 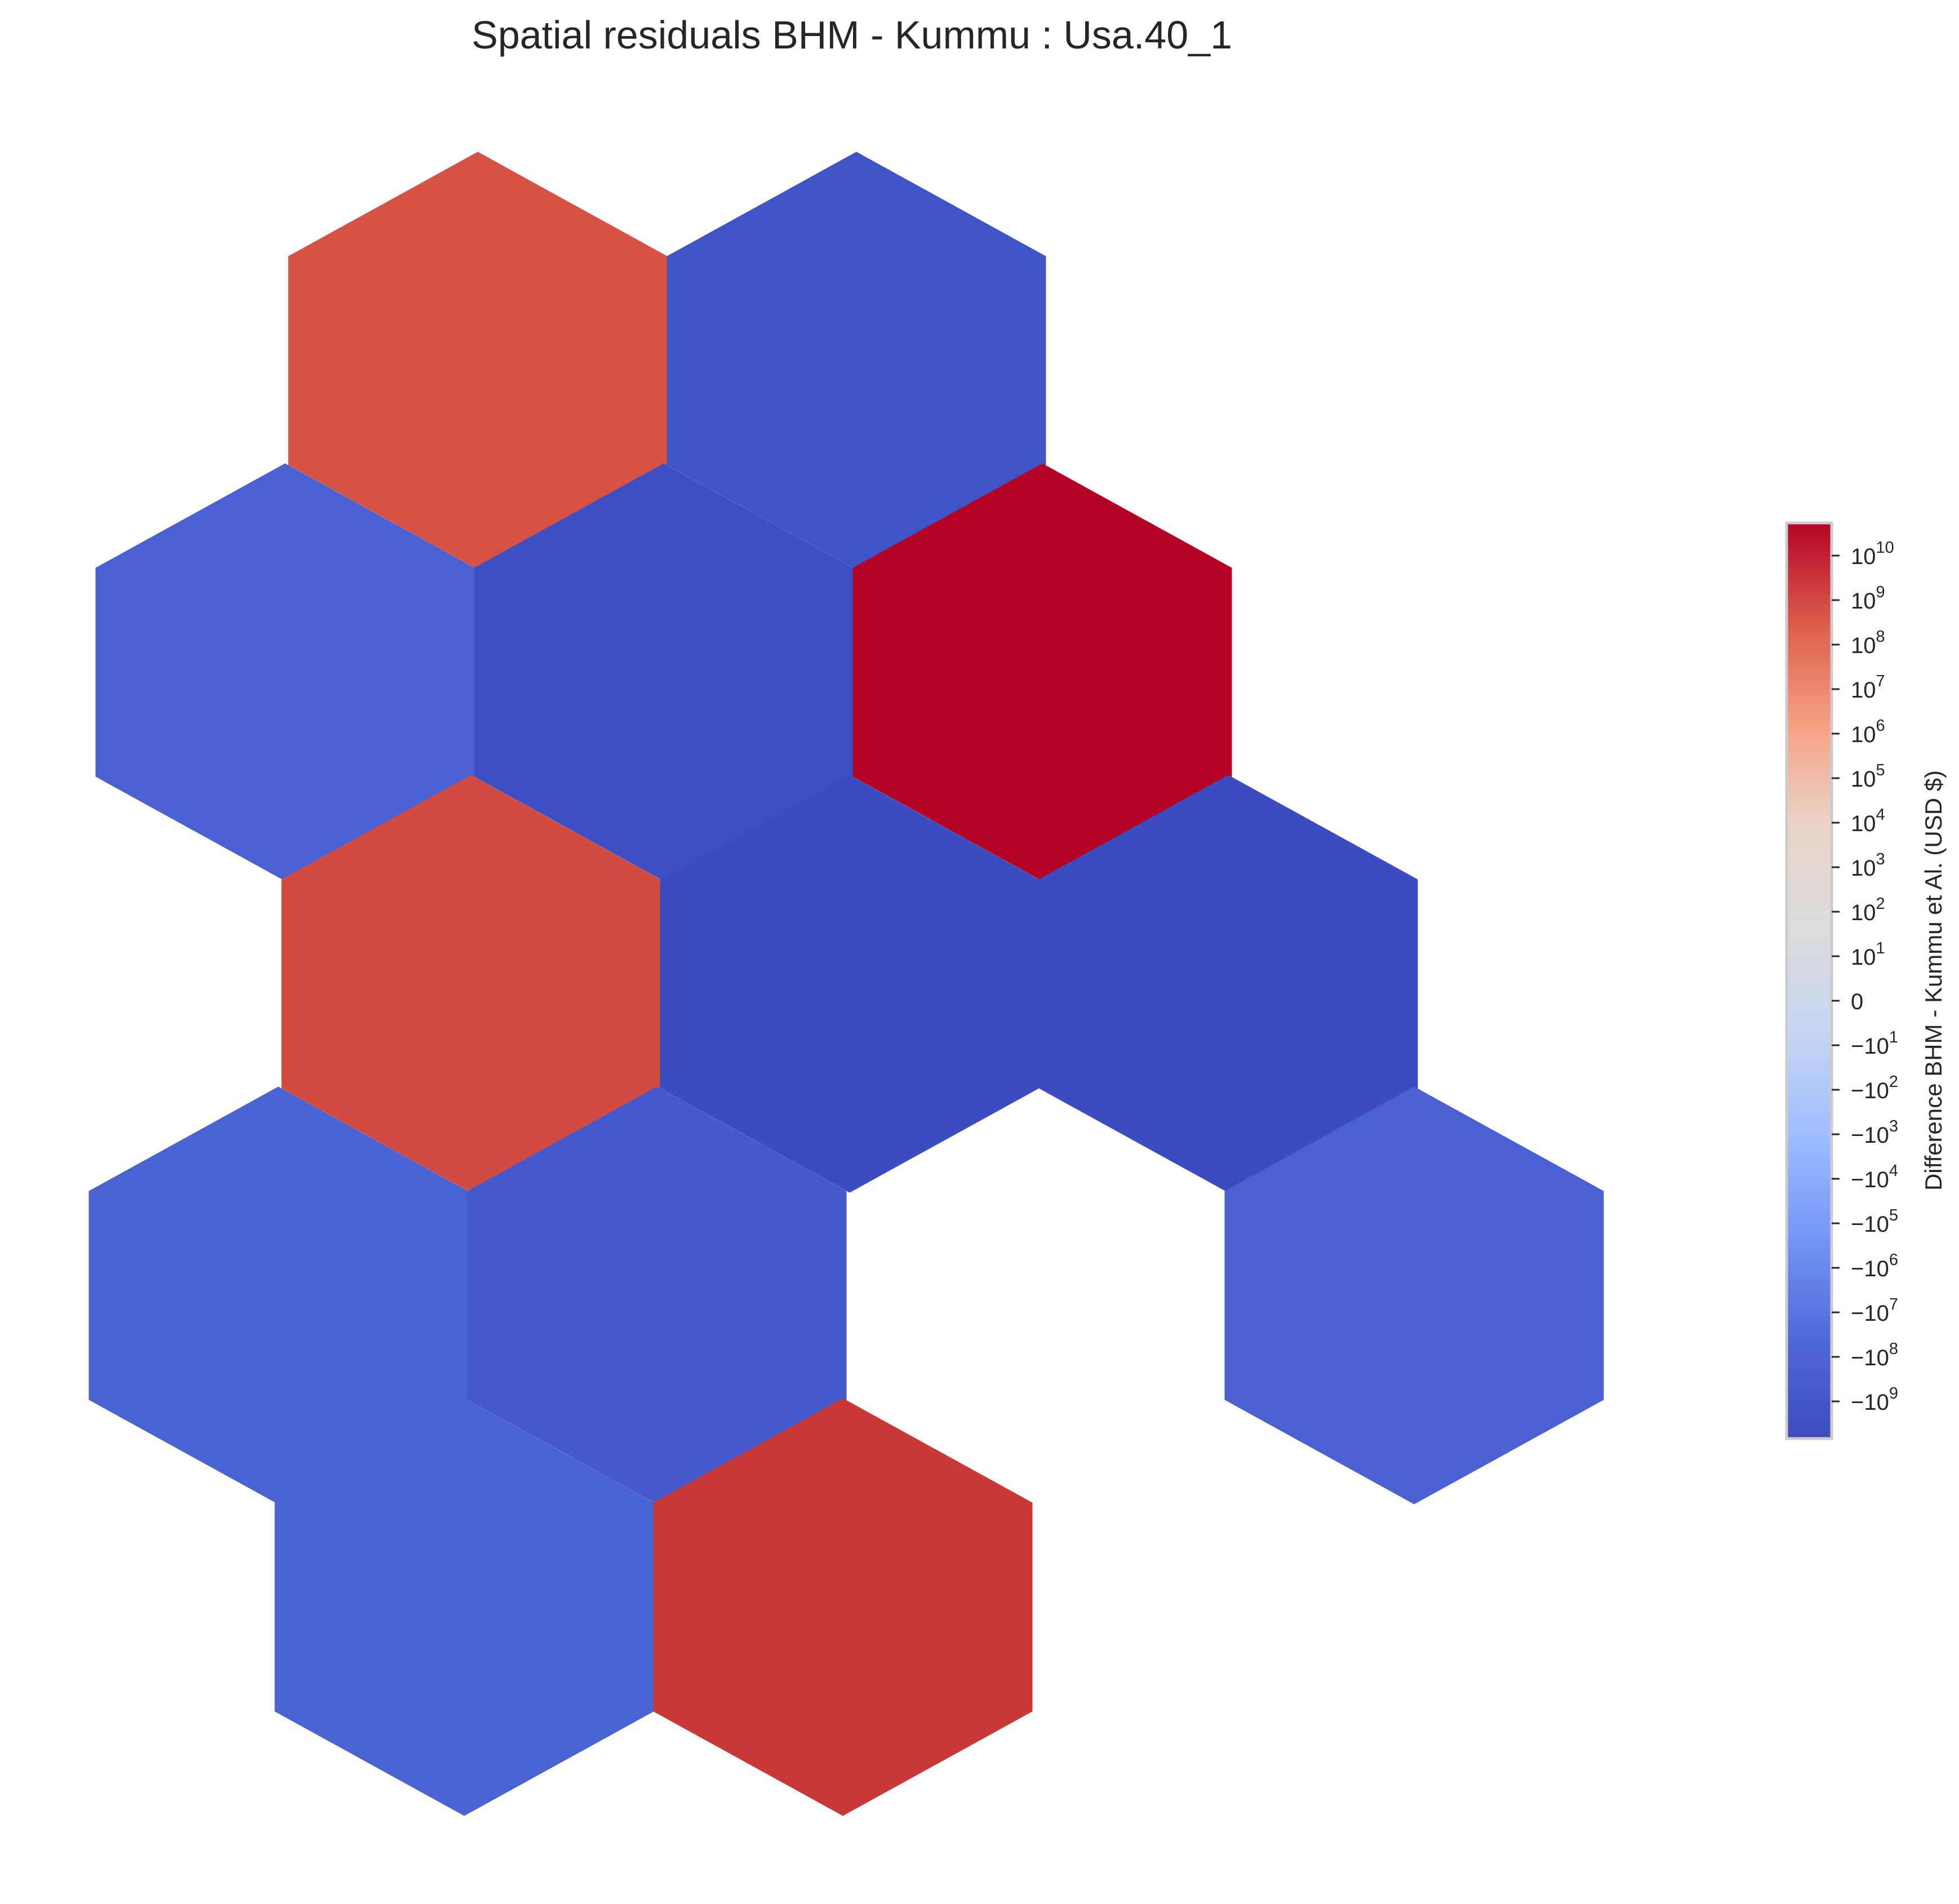 What do you see at coordinates (1868, 954) in the screenshot?
I see `colorbar-tick-label: 10¹` at bounding box center [1868, 954].